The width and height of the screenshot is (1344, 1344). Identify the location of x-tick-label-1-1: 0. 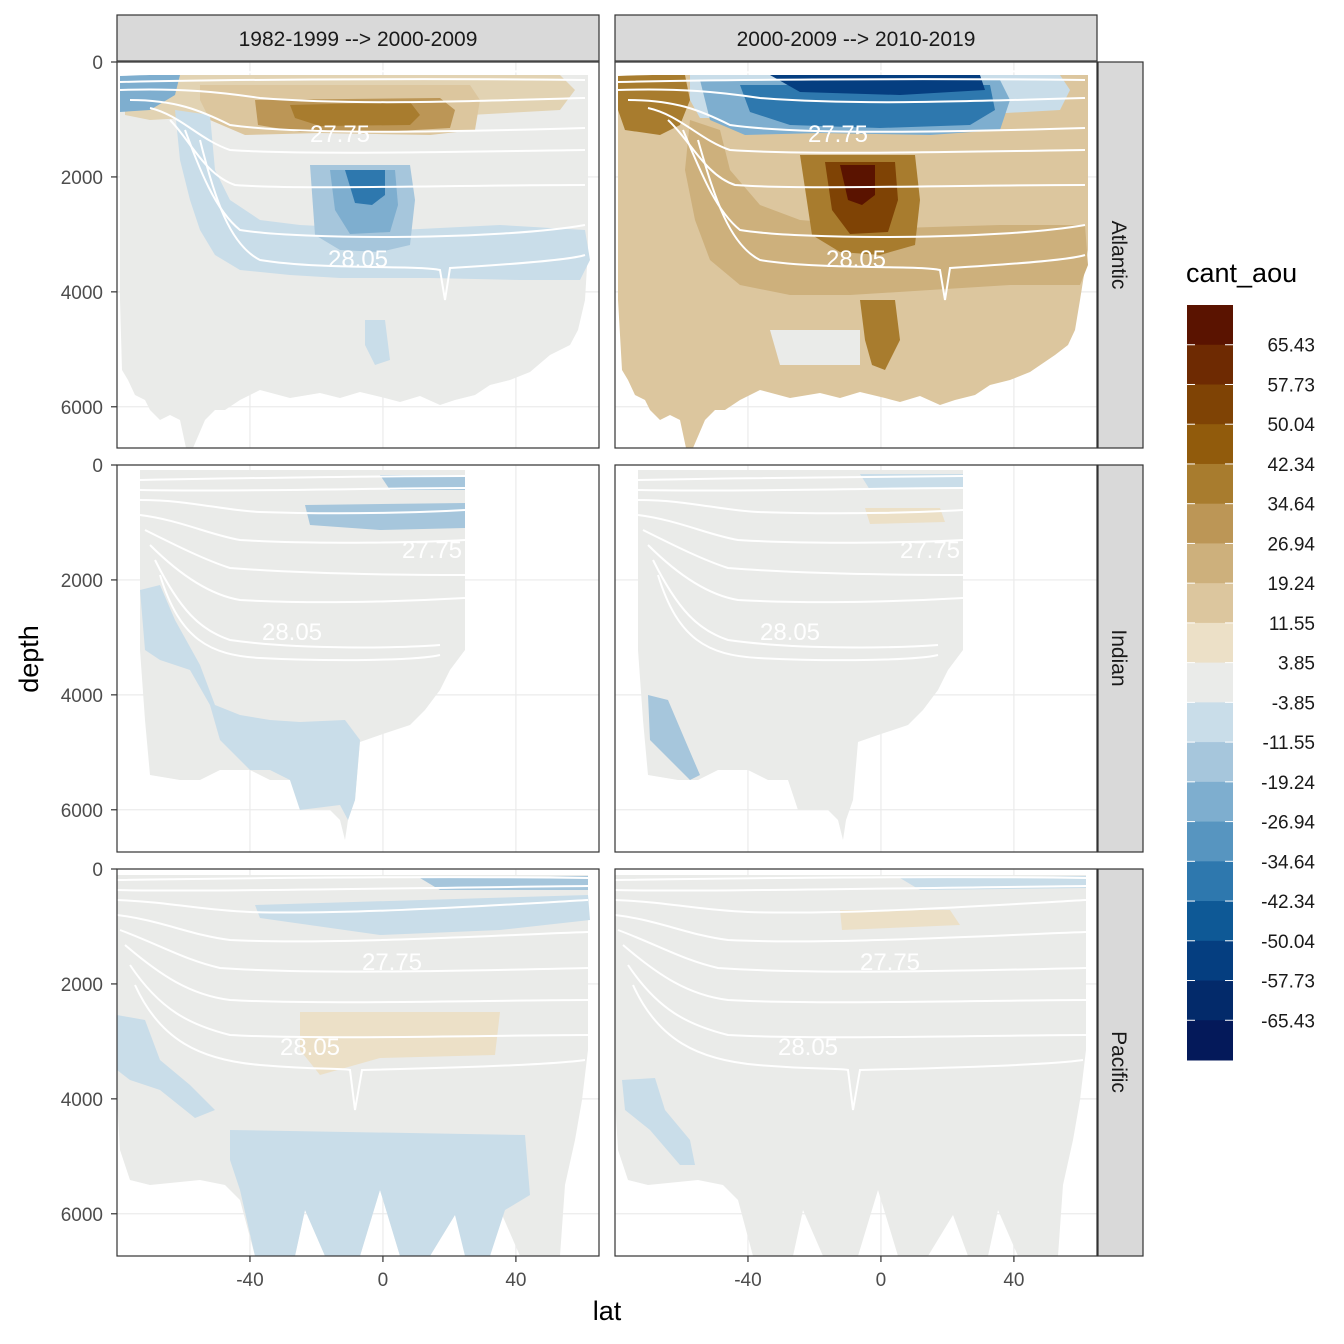
(881, 1280).